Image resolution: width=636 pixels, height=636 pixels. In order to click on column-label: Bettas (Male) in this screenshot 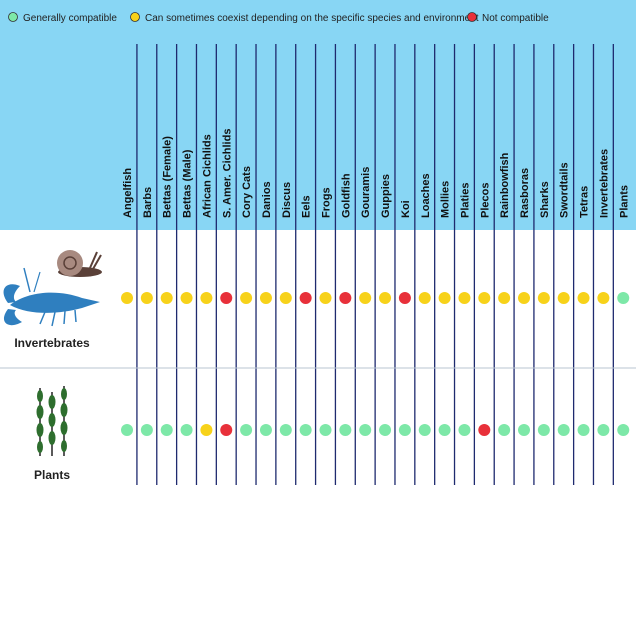, I will do `click(188, 183)`.